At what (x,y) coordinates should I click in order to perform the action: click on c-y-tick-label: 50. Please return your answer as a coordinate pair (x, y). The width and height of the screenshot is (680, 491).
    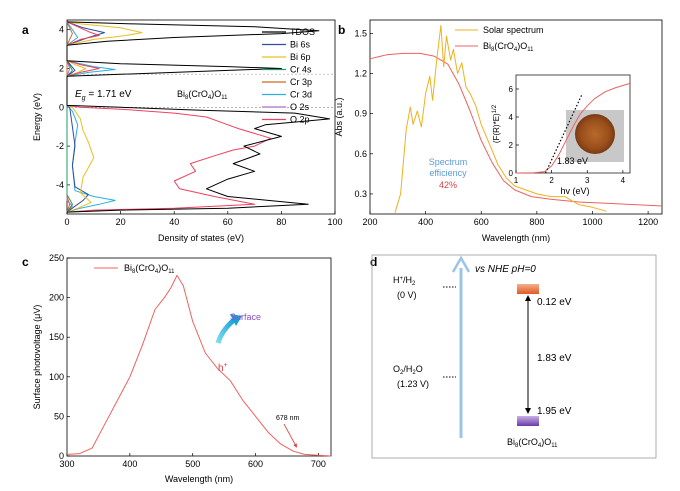
    Looking at the image, I should click on (59, 416).